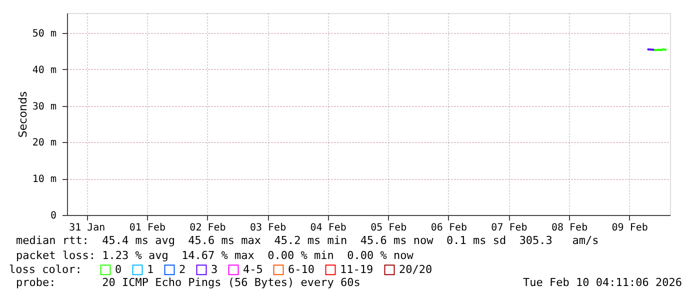 This screenshot has width=697, height=297. Describe the element at coordinates (301, 269) in the screenshot. I see `legend-label: 6-10` at that location.